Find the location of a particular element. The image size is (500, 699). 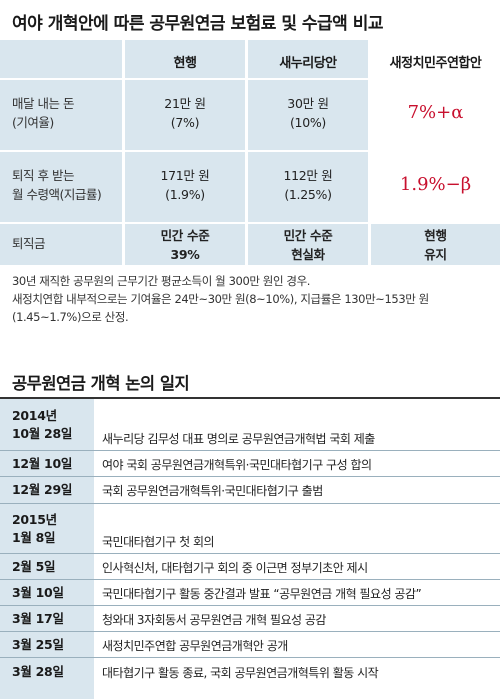

cell-line: 30만 원 is located at coordinates (308, 103).